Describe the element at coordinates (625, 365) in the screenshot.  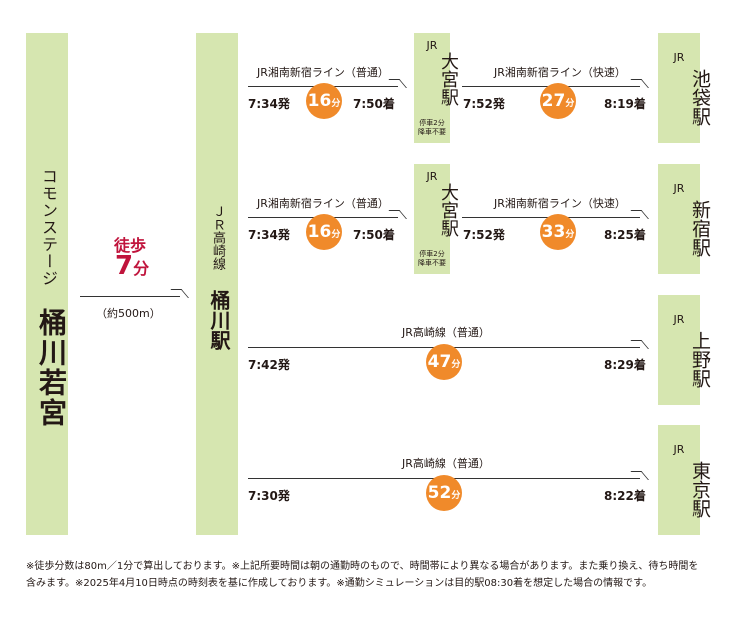
I see `route-ueno-arrival: 8:29着` at that location.